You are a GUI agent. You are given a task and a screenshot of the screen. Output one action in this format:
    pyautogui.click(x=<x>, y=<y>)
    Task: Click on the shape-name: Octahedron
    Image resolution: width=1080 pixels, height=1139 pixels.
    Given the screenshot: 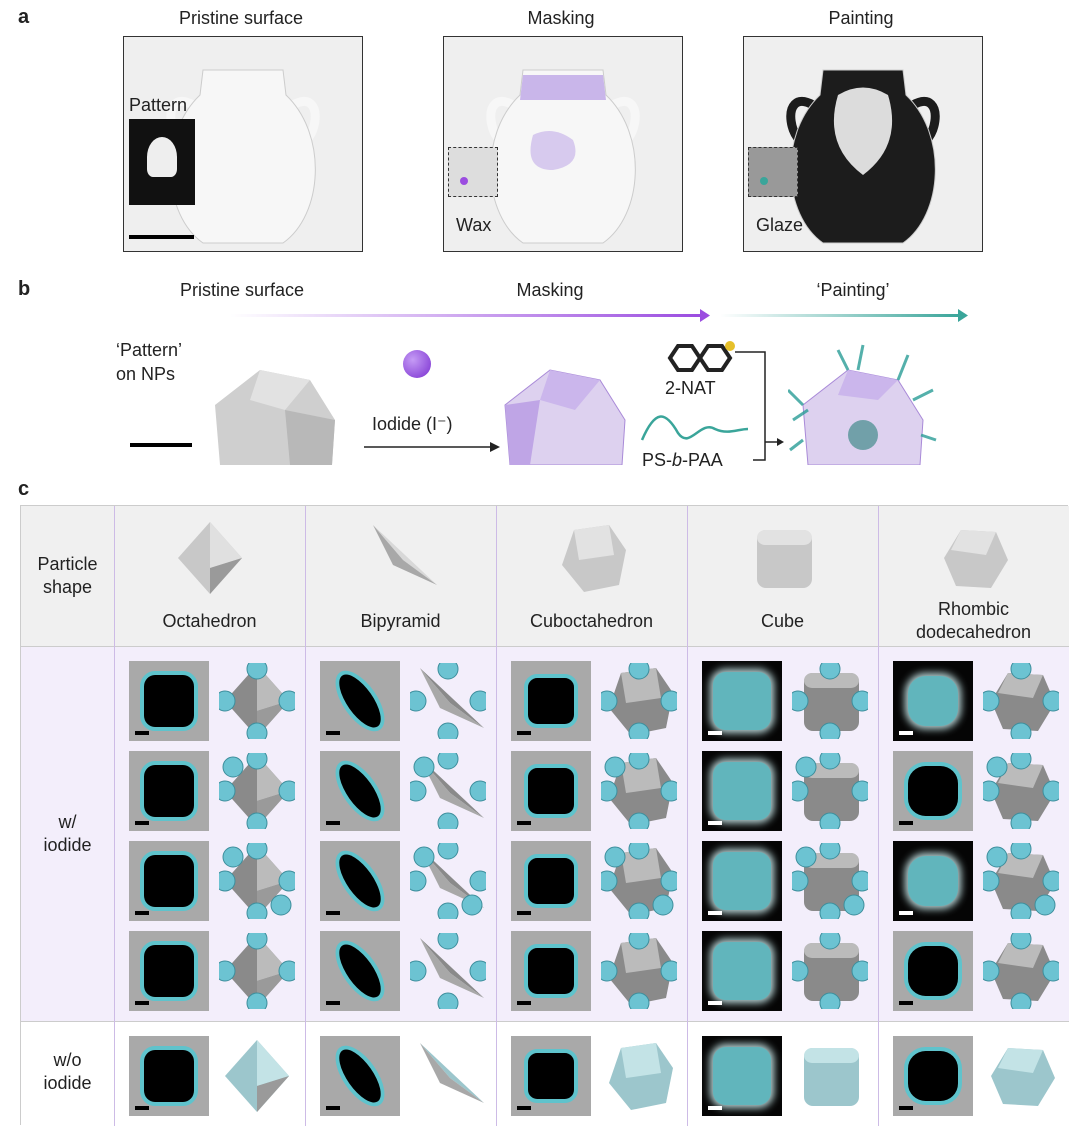 What is the action you would take?
    pyautogui.click(x=209, y=621)
    